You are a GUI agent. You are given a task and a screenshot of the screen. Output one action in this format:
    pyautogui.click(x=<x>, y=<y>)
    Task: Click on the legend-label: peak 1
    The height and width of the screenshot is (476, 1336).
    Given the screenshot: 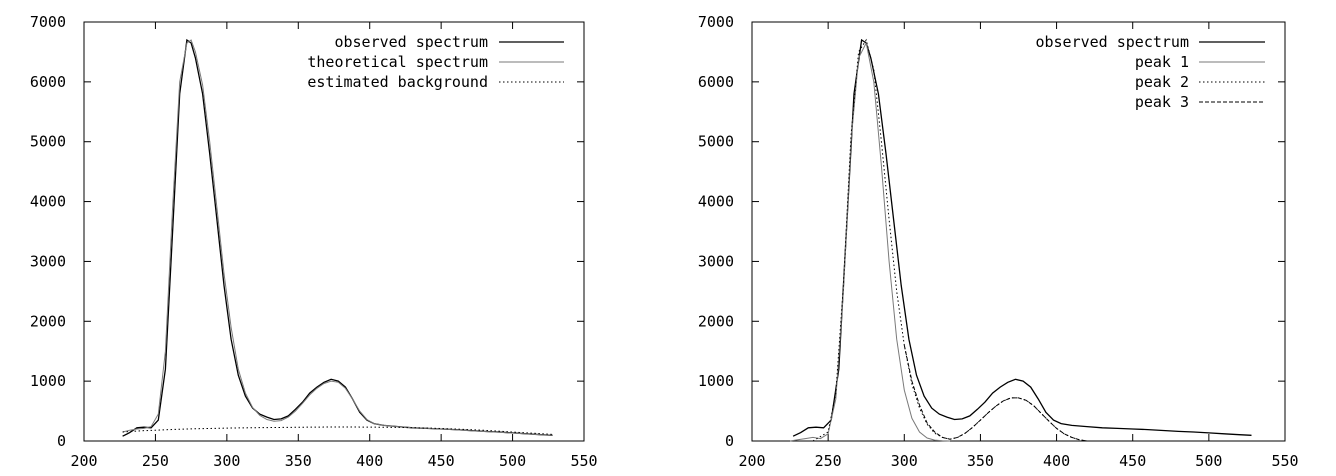 What is the action you would take?
    pyautogui.click(x=1162, y=62)
    